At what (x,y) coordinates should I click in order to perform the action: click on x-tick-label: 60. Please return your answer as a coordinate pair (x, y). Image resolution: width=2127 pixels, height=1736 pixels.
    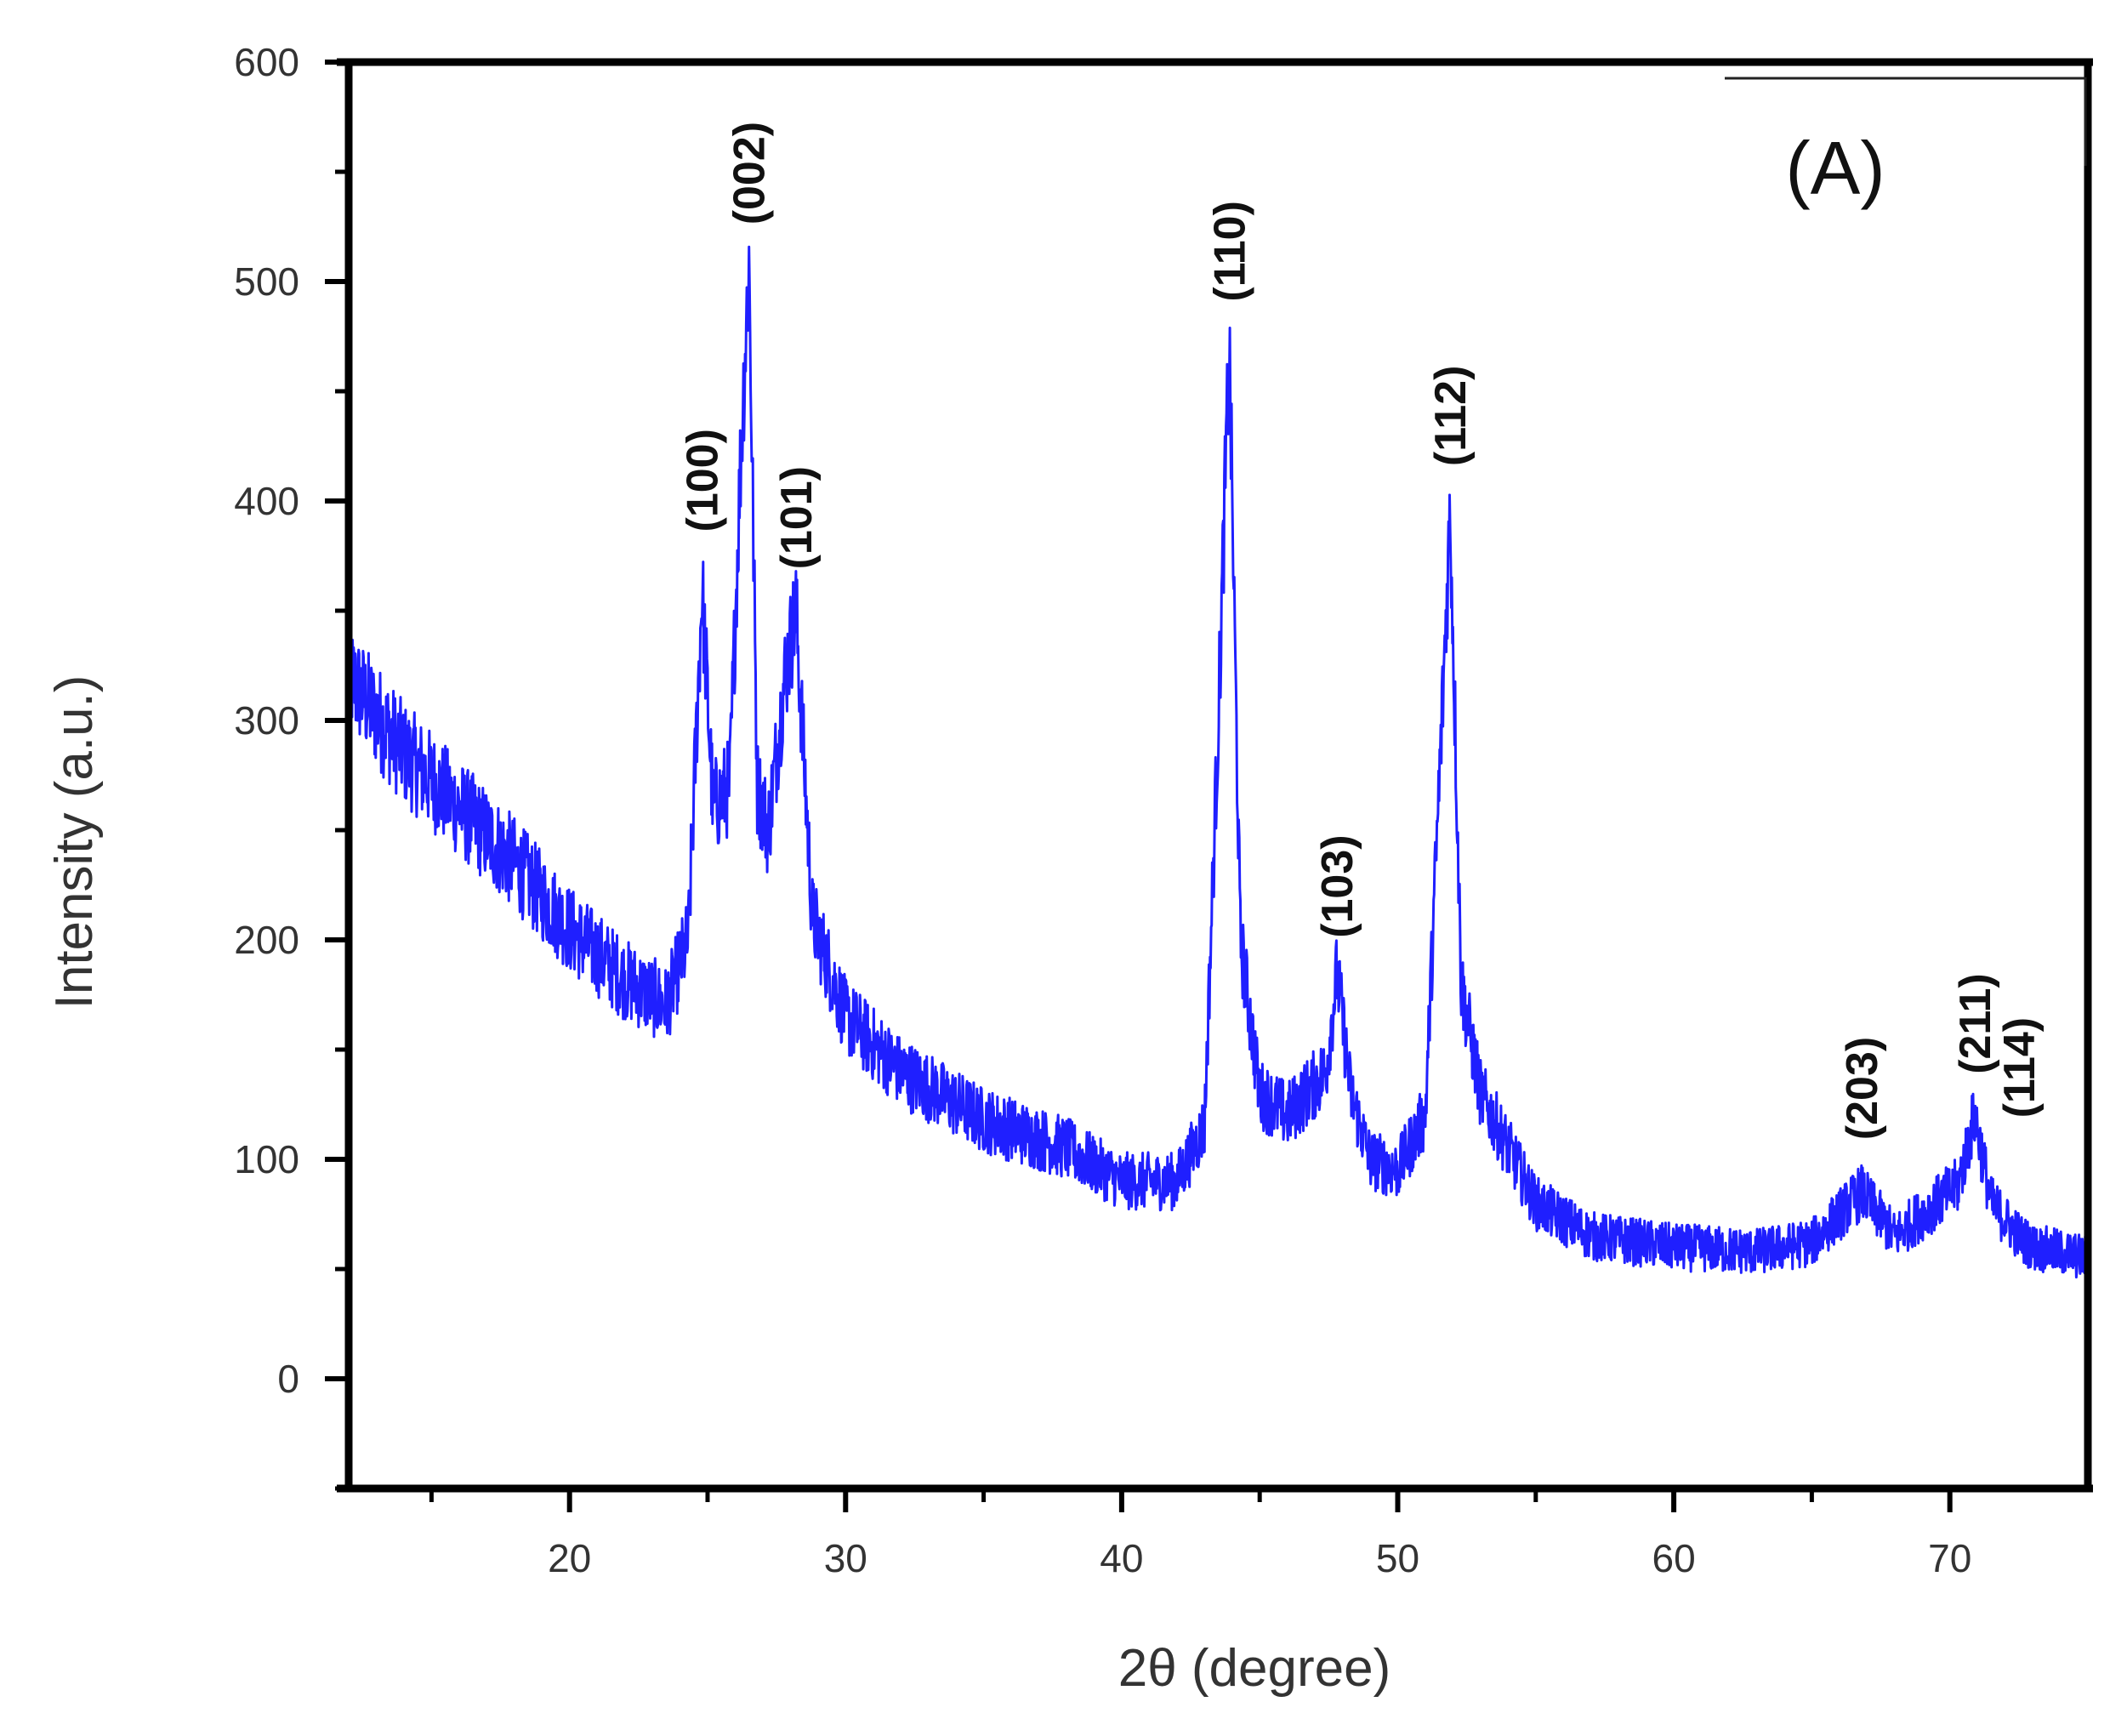
    Looking at the image, I should click on (1674, 1558).